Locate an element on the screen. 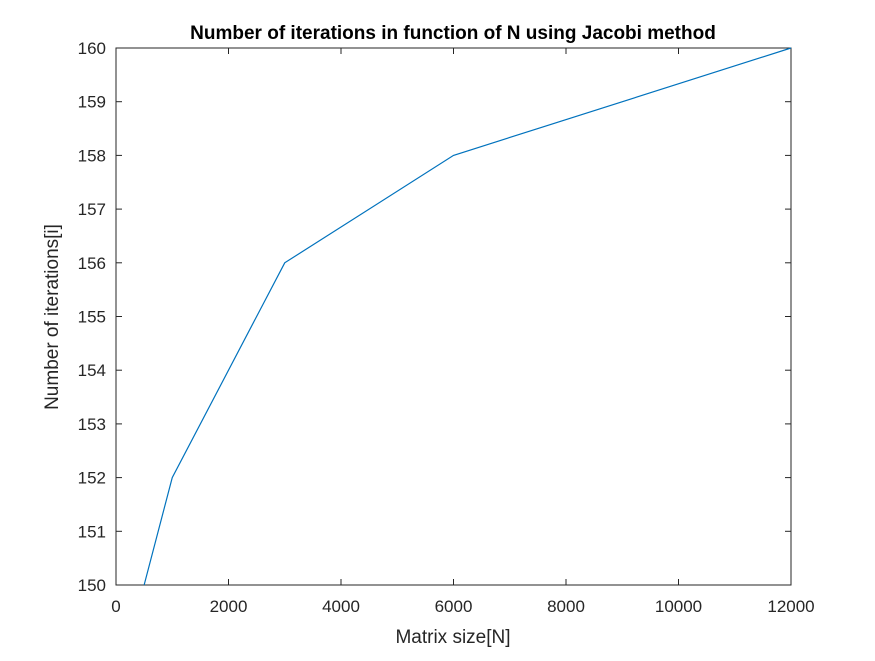 The image size is (875, 661). y-tick-label: 159 is located at coordinates (92, 102).